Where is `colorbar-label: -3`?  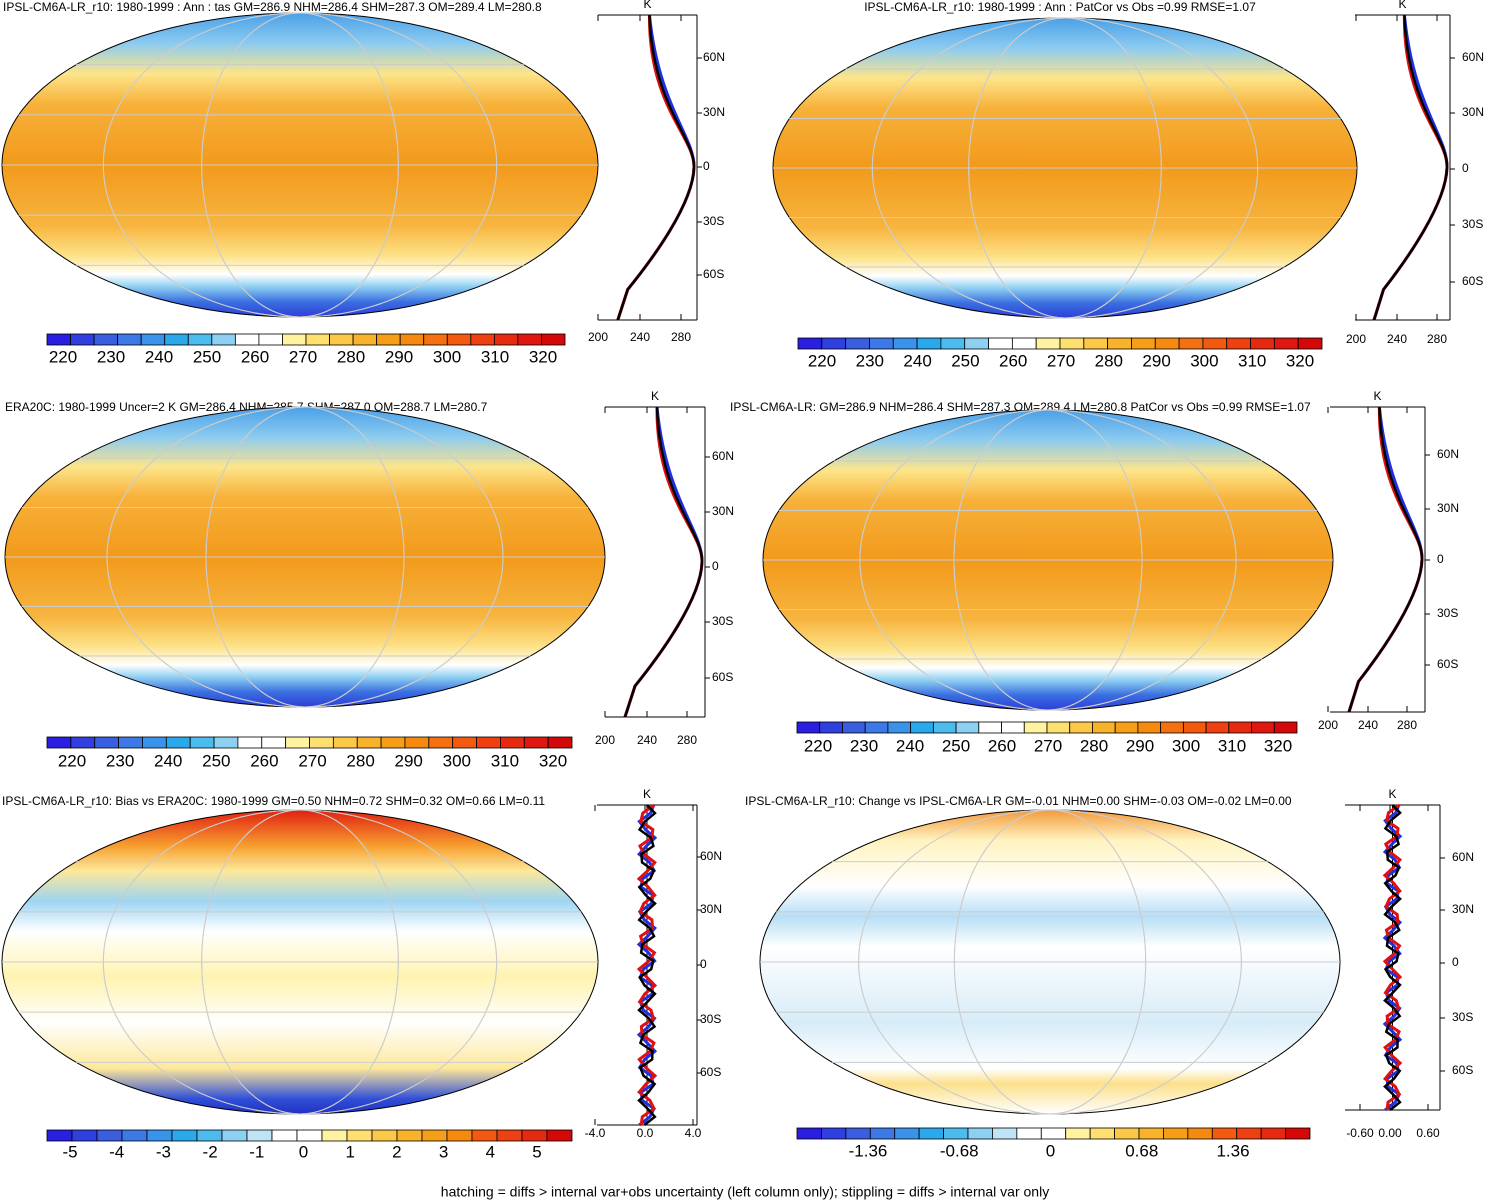 colorbar-label: -3 is located at coordinates (163, 1151).